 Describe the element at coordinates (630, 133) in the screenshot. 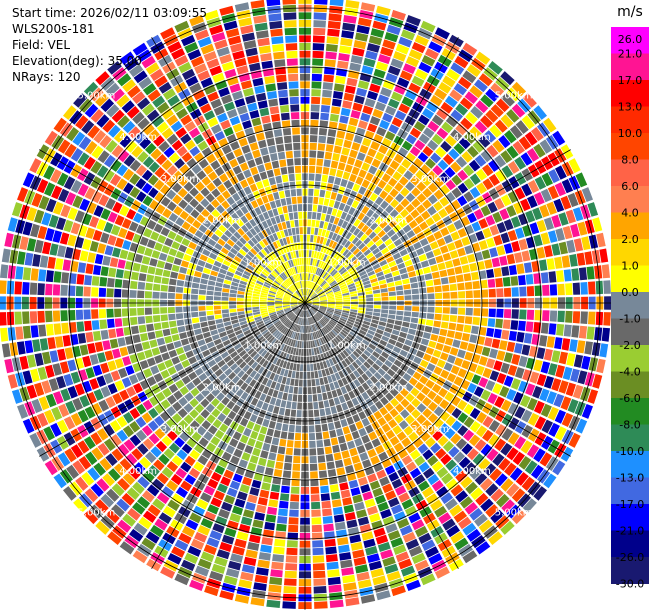

I see `colorbar-tick-label: 10.0` at that location.